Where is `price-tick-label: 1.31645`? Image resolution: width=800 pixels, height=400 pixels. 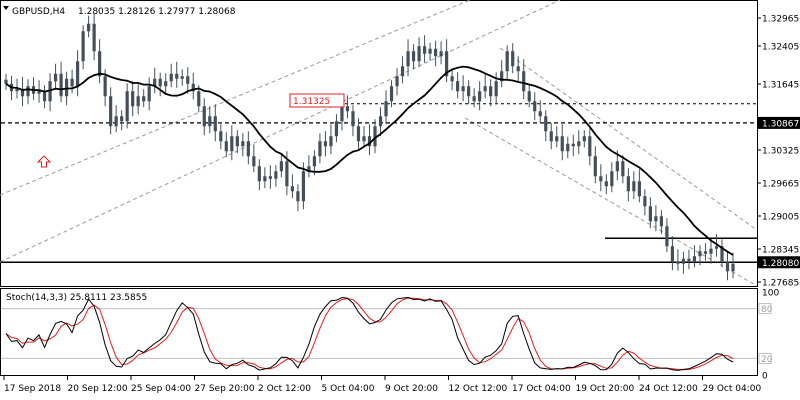
price-tick-label: 1.31645 is located at coordinates (780, 86).